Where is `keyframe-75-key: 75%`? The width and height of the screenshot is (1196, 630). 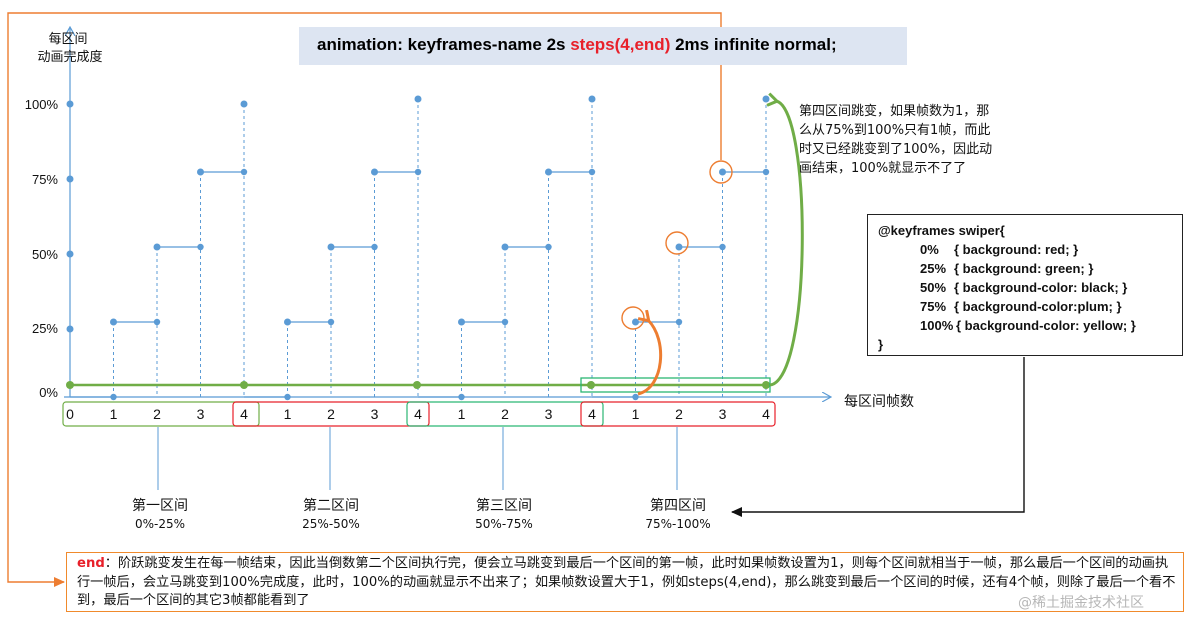 keyframe-75-key: 75% is located at coordinates (933, 306).